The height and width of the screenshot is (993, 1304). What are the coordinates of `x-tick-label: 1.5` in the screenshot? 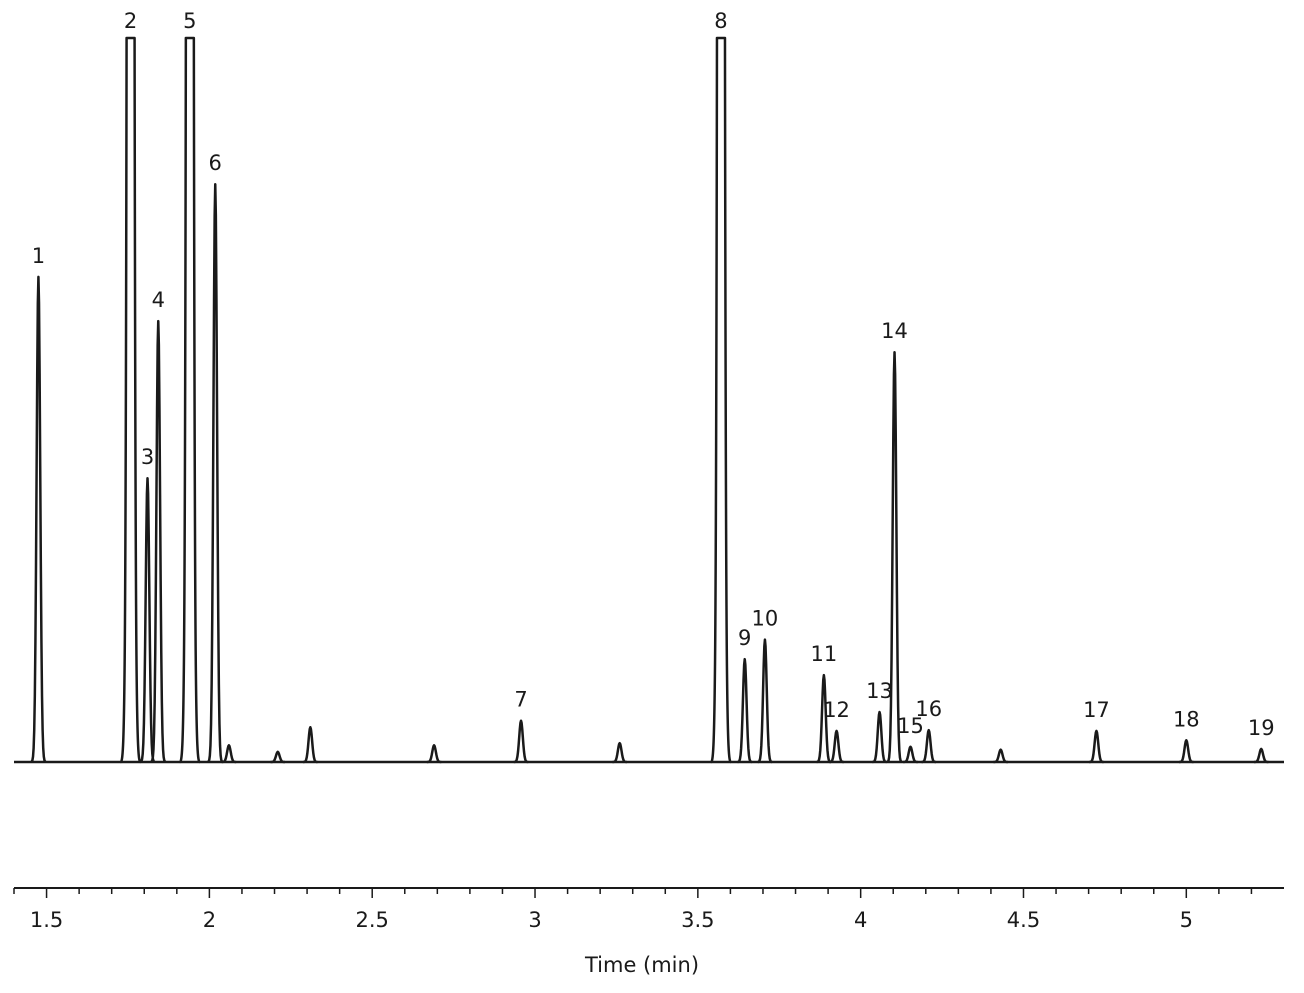 It's located at (46, 920).